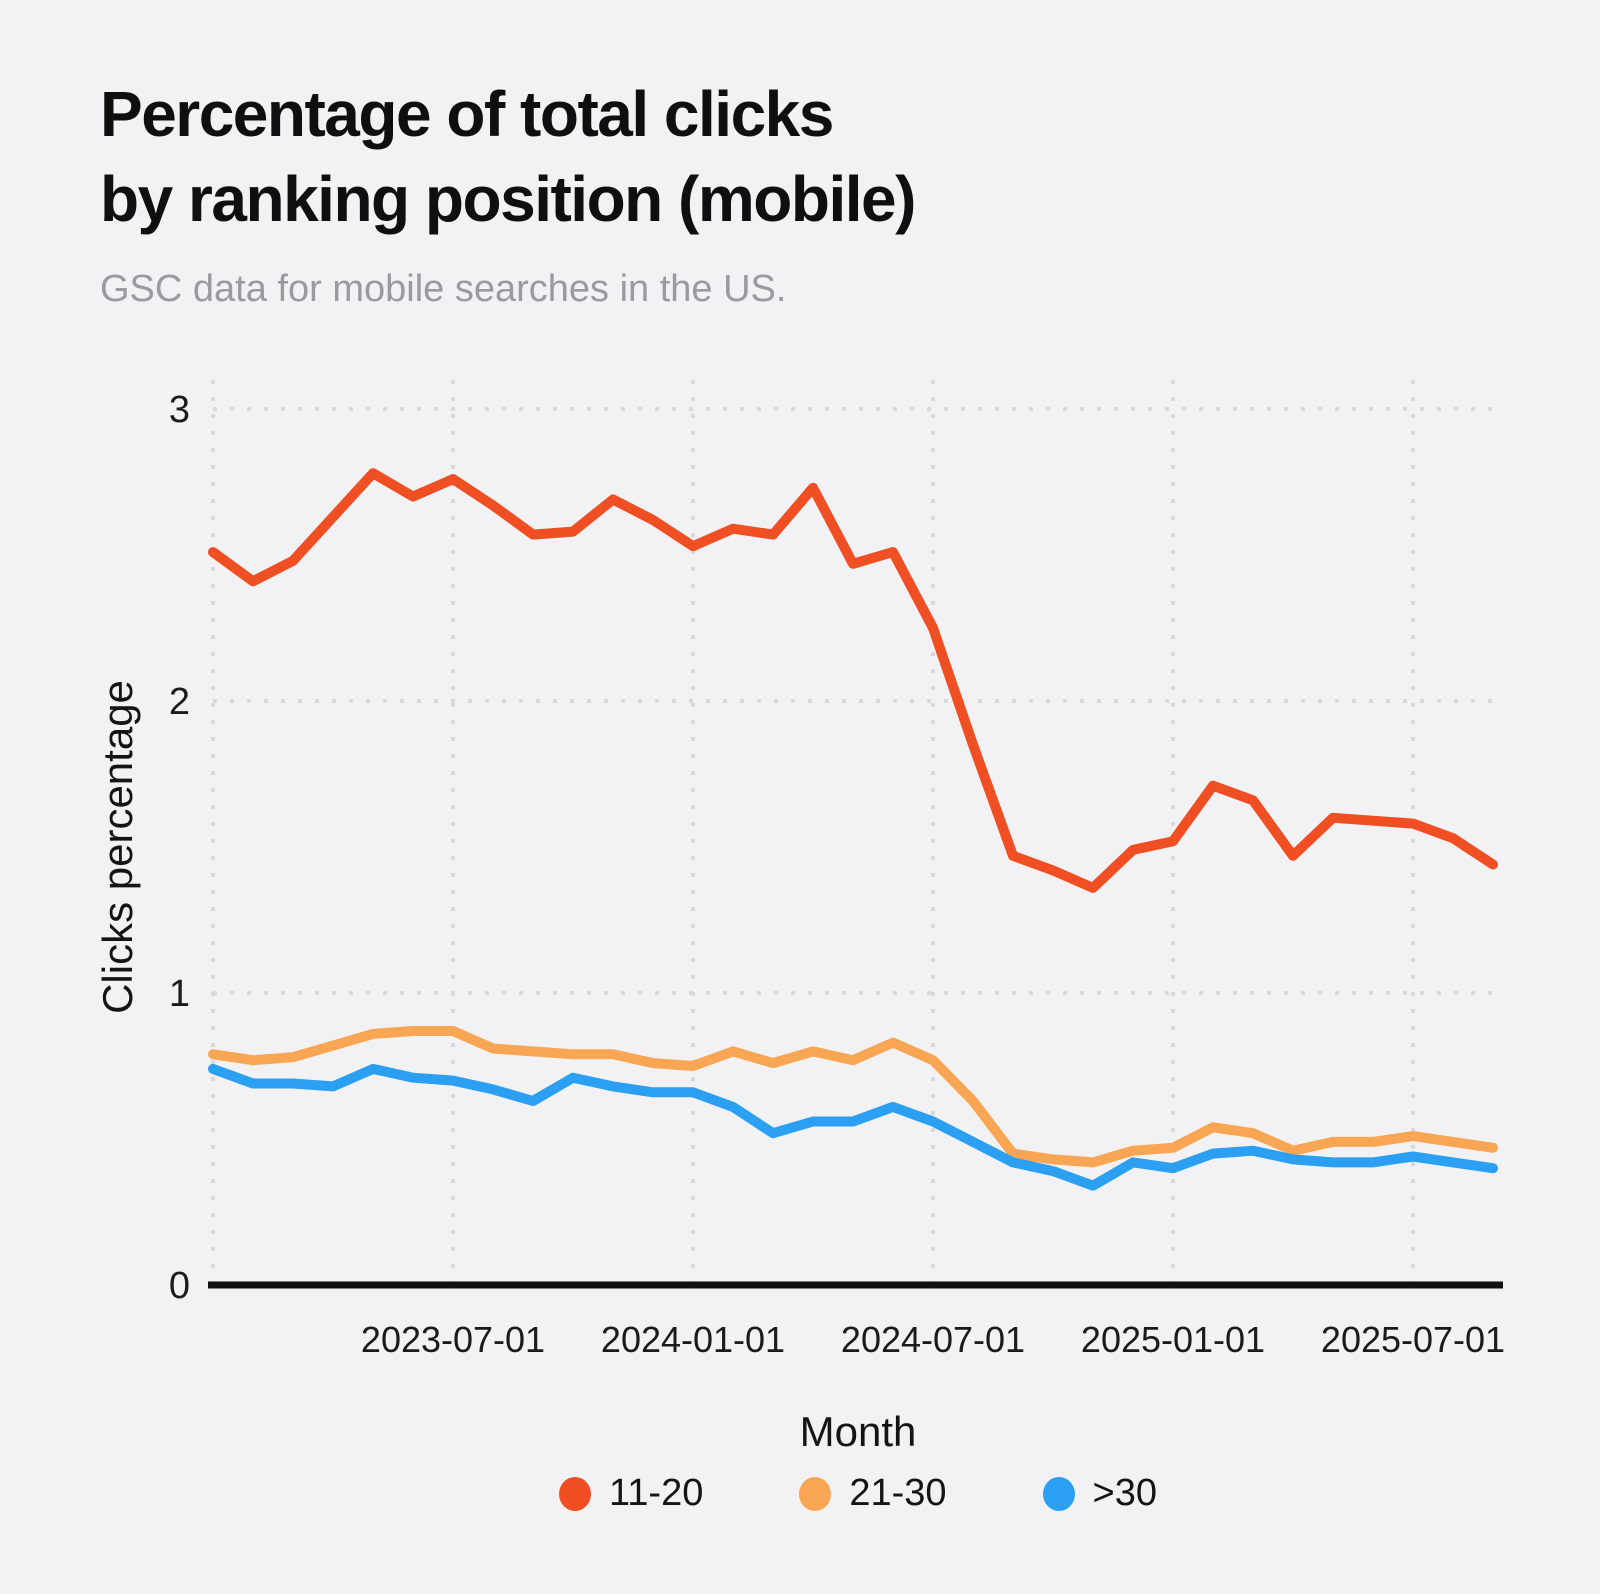  Describe the element at coordinates (453, 1339) in the screenshot. I see `x-tick-label: 2023-07-01` at that location.